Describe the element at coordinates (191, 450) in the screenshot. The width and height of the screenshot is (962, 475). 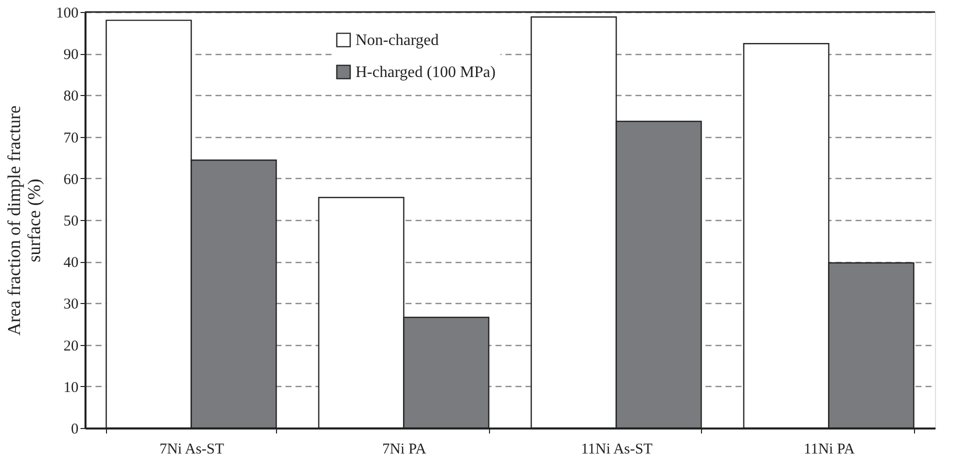
I see `x-tick-label: 7Ni As-ST` at that location.